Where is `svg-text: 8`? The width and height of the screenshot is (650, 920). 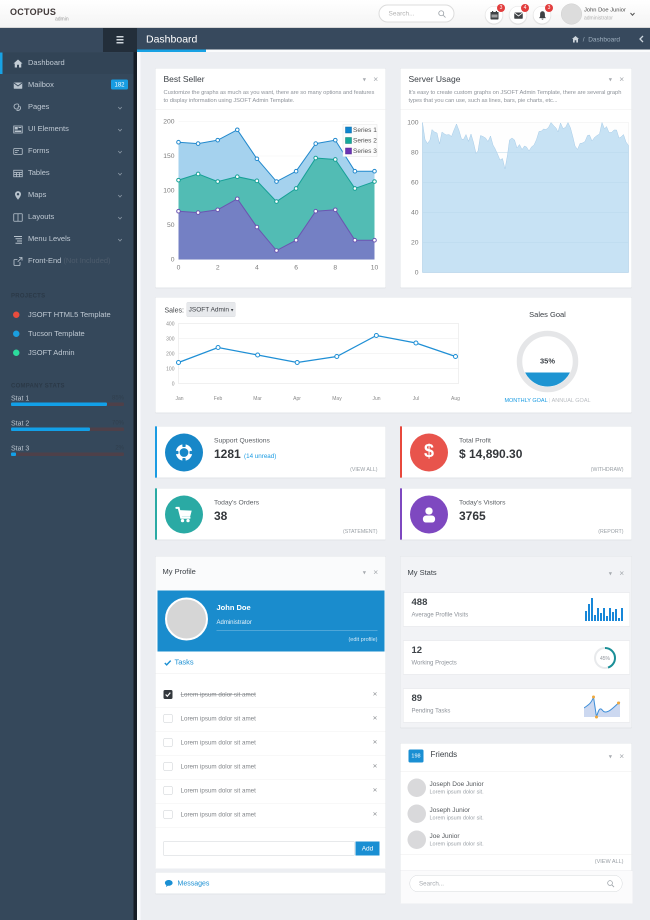
svg-text: 8 is located at coordinates (335, 268).